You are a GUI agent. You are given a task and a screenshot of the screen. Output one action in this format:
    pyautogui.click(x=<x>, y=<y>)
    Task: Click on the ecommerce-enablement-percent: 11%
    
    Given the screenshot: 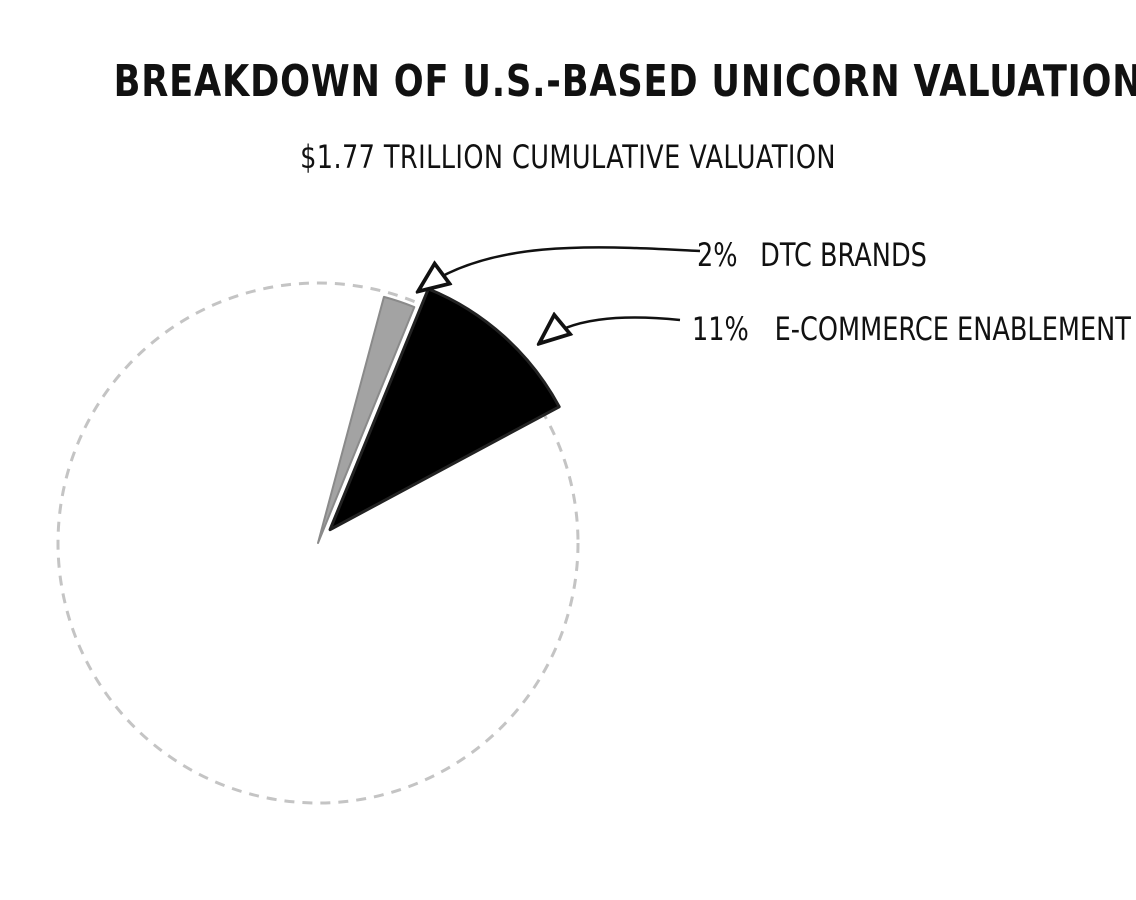 What is the action you would take?
    pyautogui.click(x=720, y=329)
    